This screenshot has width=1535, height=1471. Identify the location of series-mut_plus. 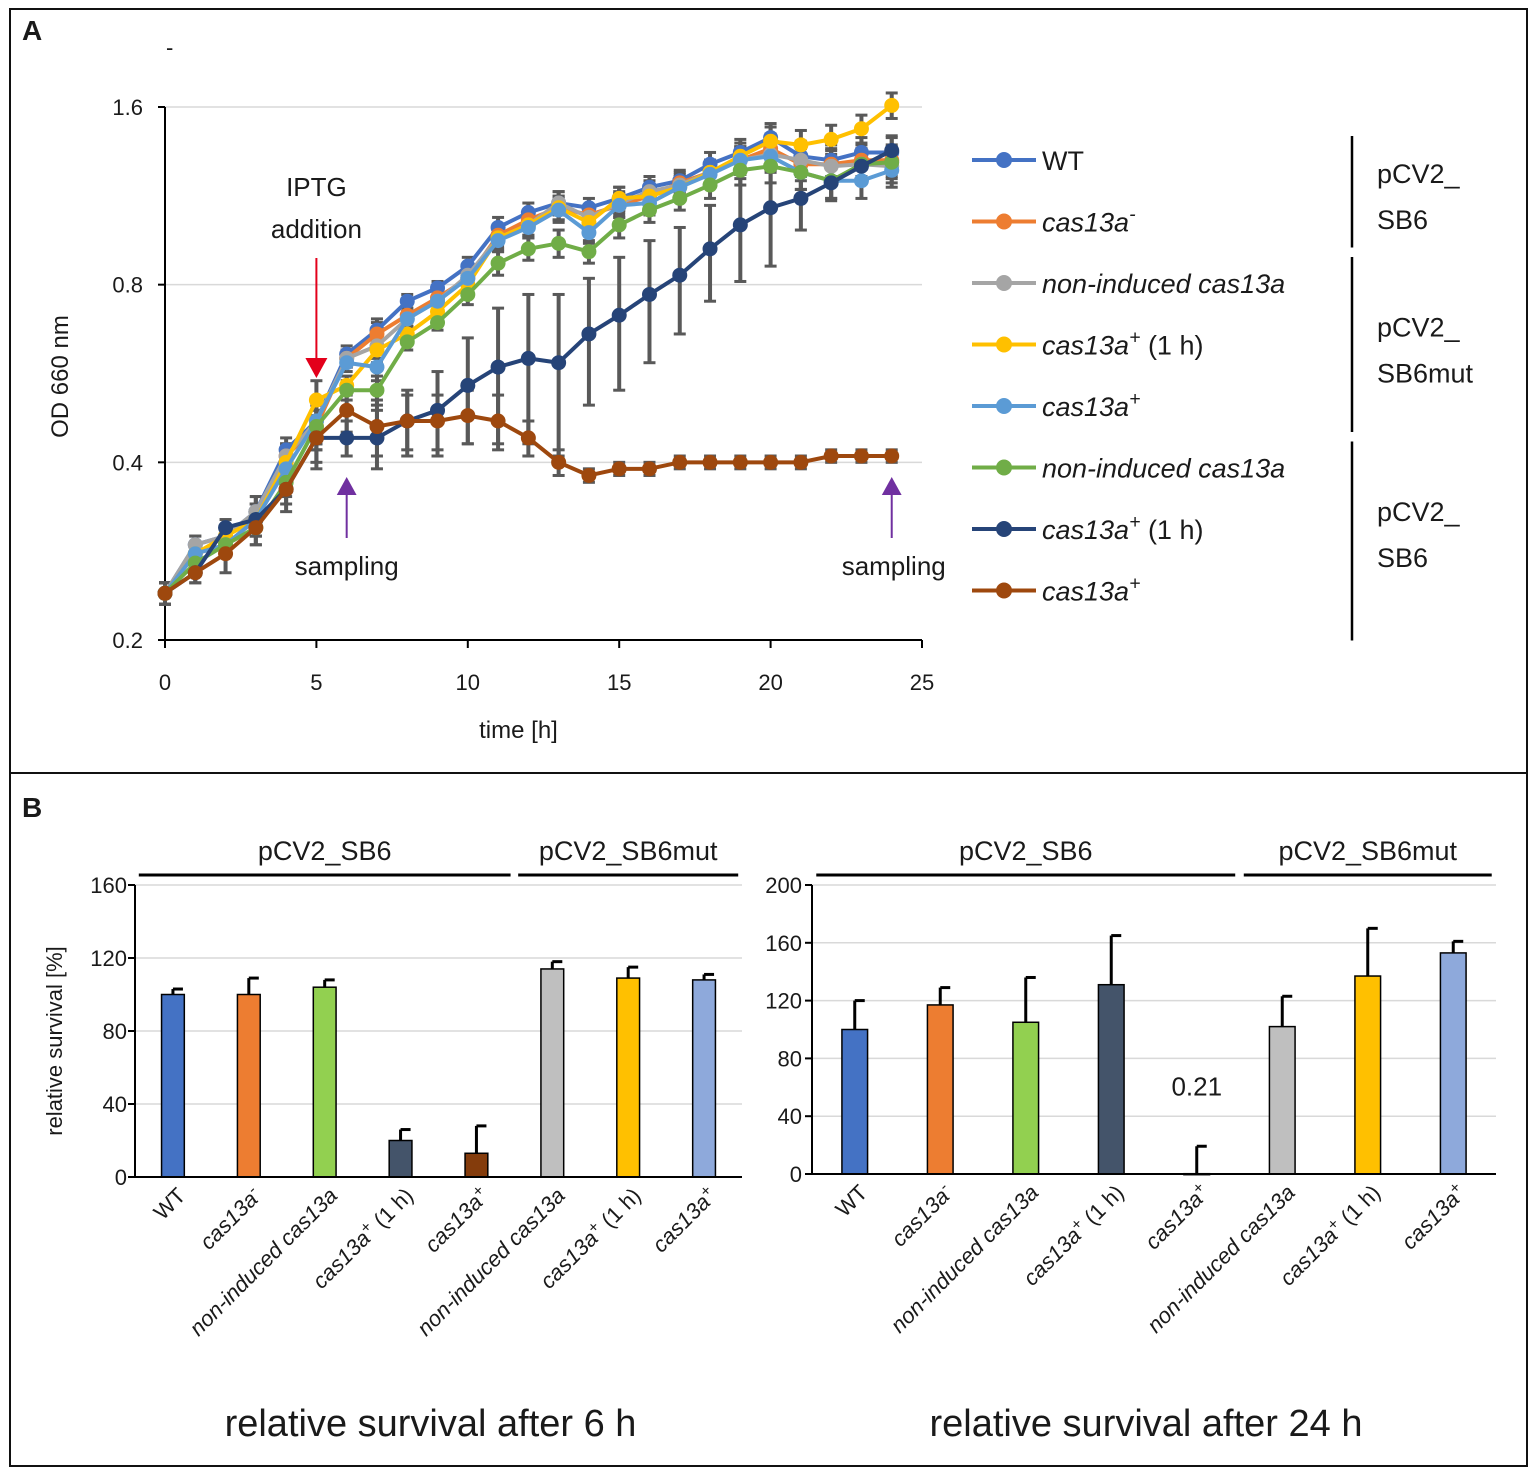
(528, 374).